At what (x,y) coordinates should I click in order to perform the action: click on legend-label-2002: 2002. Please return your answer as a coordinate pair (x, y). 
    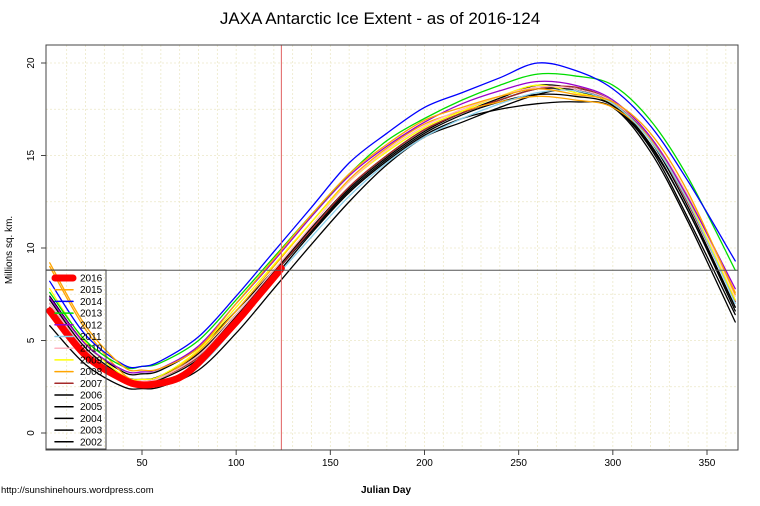
    Looking at the image, I should click on (91, 442).